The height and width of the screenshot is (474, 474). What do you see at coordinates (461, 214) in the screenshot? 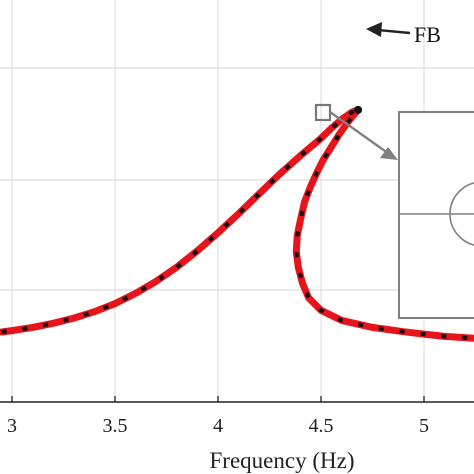
I see `inset-circle` at bounding box center [461, 214].